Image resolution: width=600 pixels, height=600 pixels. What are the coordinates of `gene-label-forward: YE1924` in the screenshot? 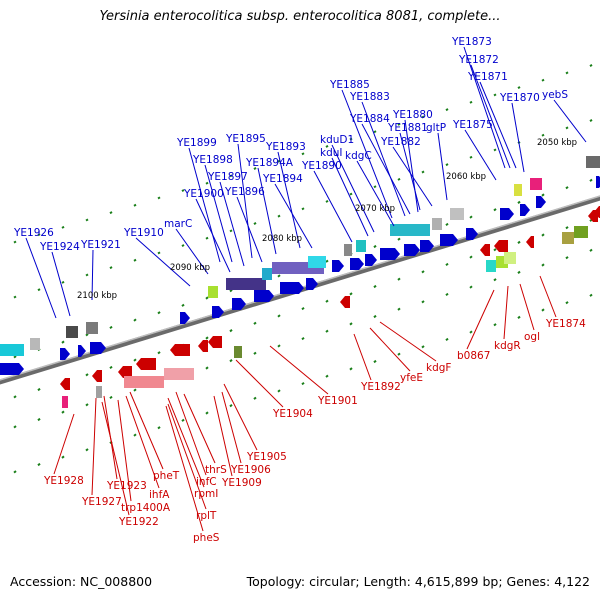 It's located at (59, 247).